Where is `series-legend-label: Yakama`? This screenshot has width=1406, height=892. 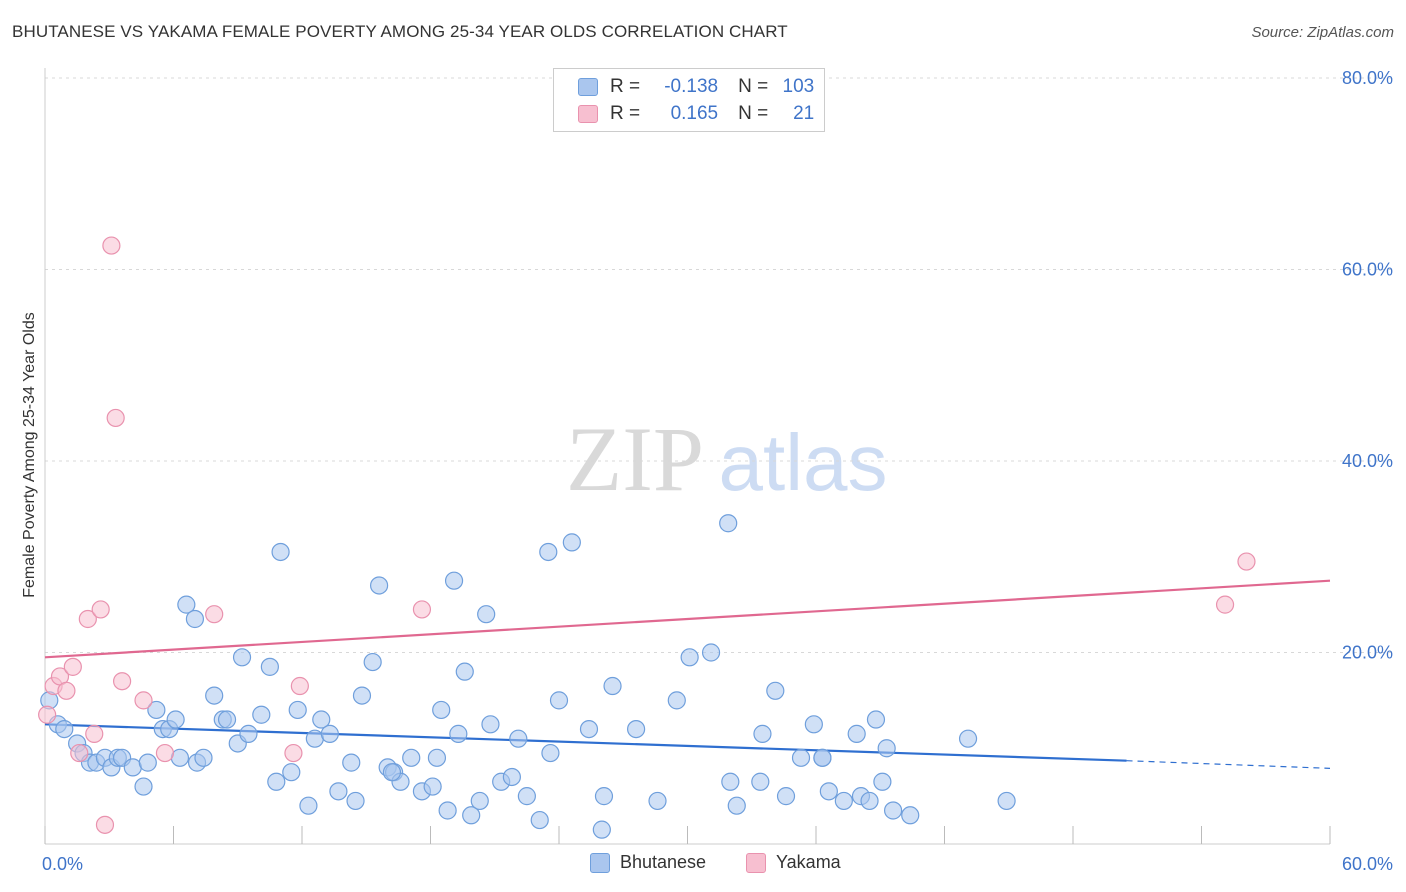 series-legend-label: Yakama is located at coordinates (808, 862).